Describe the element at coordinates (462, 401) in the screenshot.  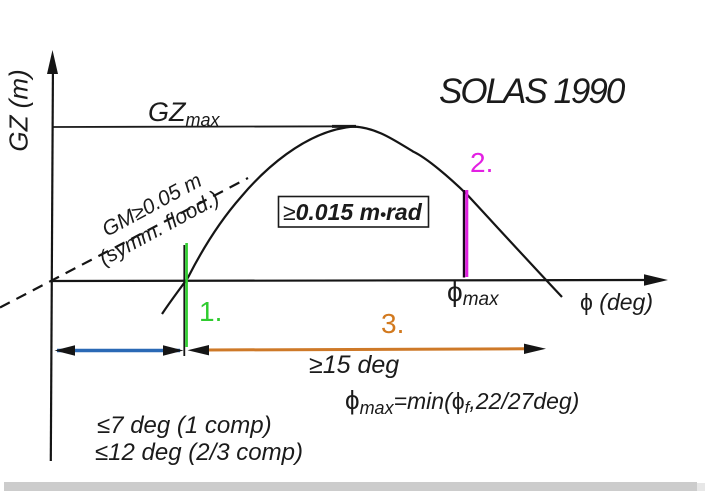
I see `svg-text: ϕmax=min(ϕf,22/27deg)` at that location.